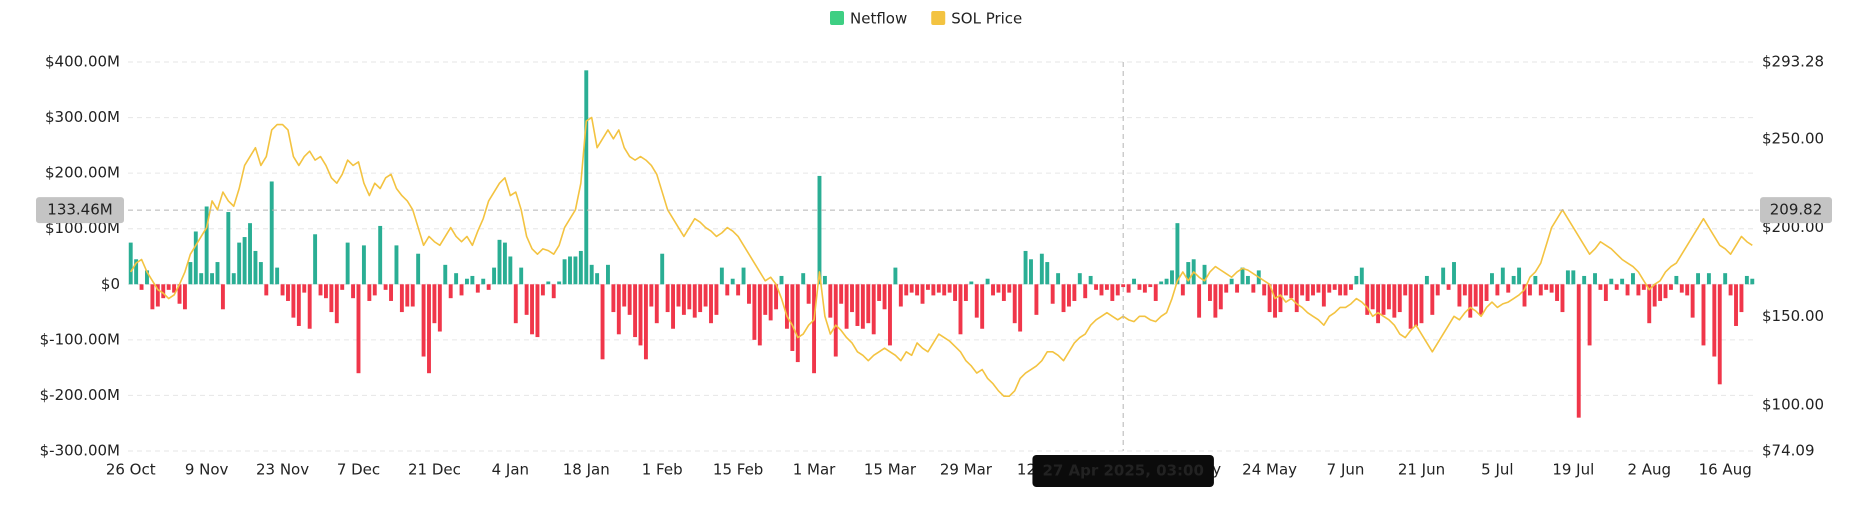 The width and height of the screenshot is (1852, 525). Describe the element at coordinates (82, 62) in the screenshot. I see `y-tick-label: $400.00M` at that location.